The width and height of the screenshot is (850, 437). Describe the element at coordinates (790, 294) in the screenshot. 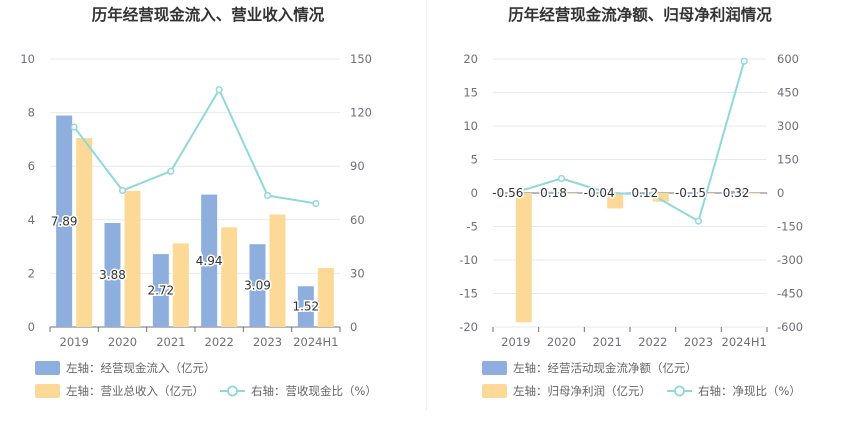

I see `right-axis-tick-label: -450` at that location.